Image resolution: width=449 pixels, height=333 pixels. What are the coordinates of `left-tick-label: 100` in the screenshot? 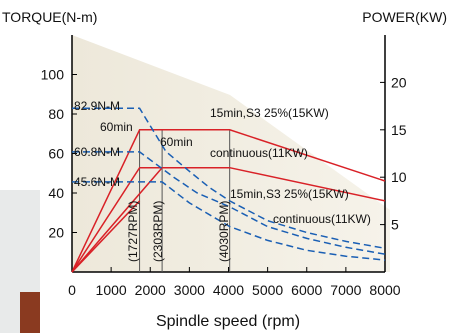 It's located at (53, 75).